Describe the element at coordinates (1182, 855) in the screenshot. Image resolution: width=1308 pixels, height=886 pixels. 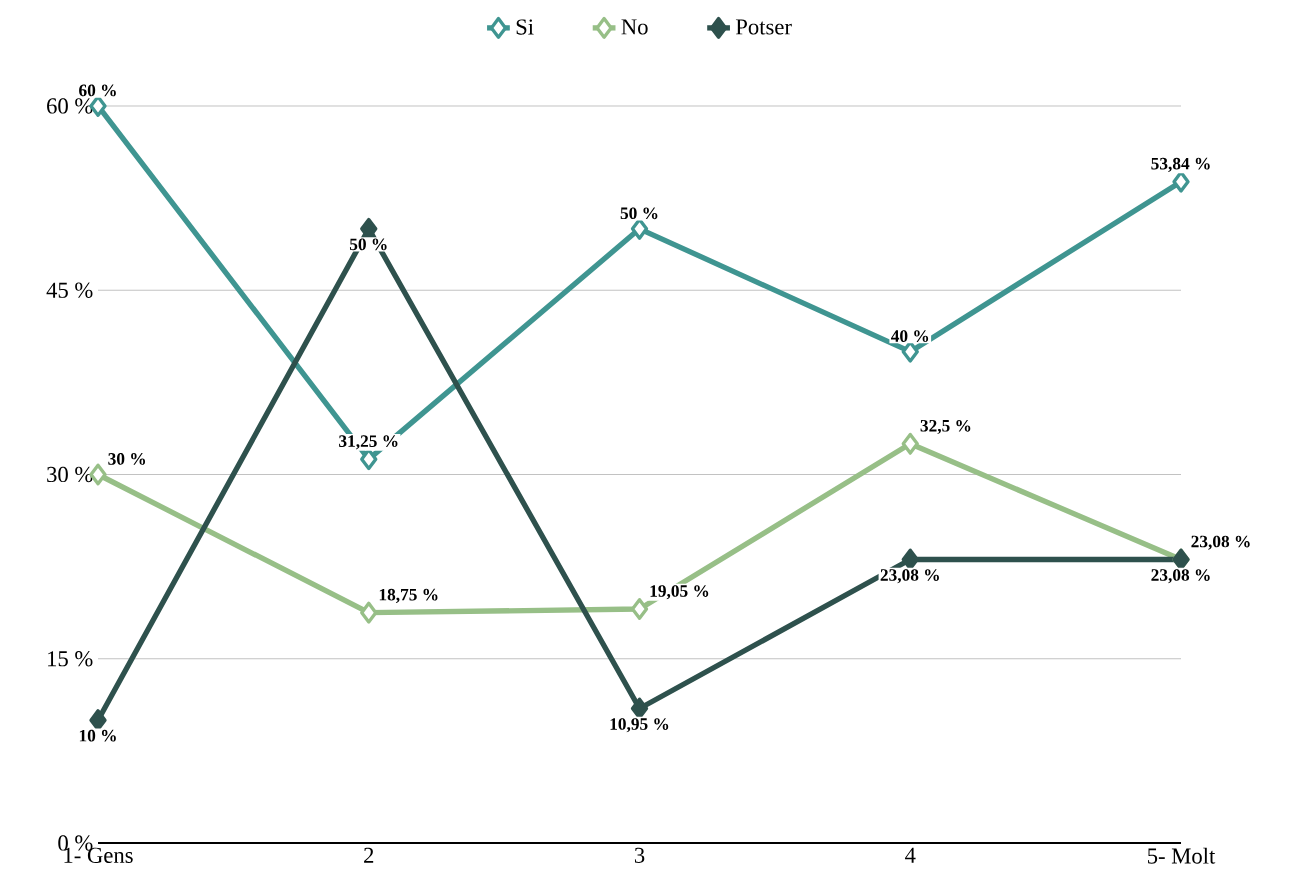
I see `x-tick-label: 5- Molt` at that location.